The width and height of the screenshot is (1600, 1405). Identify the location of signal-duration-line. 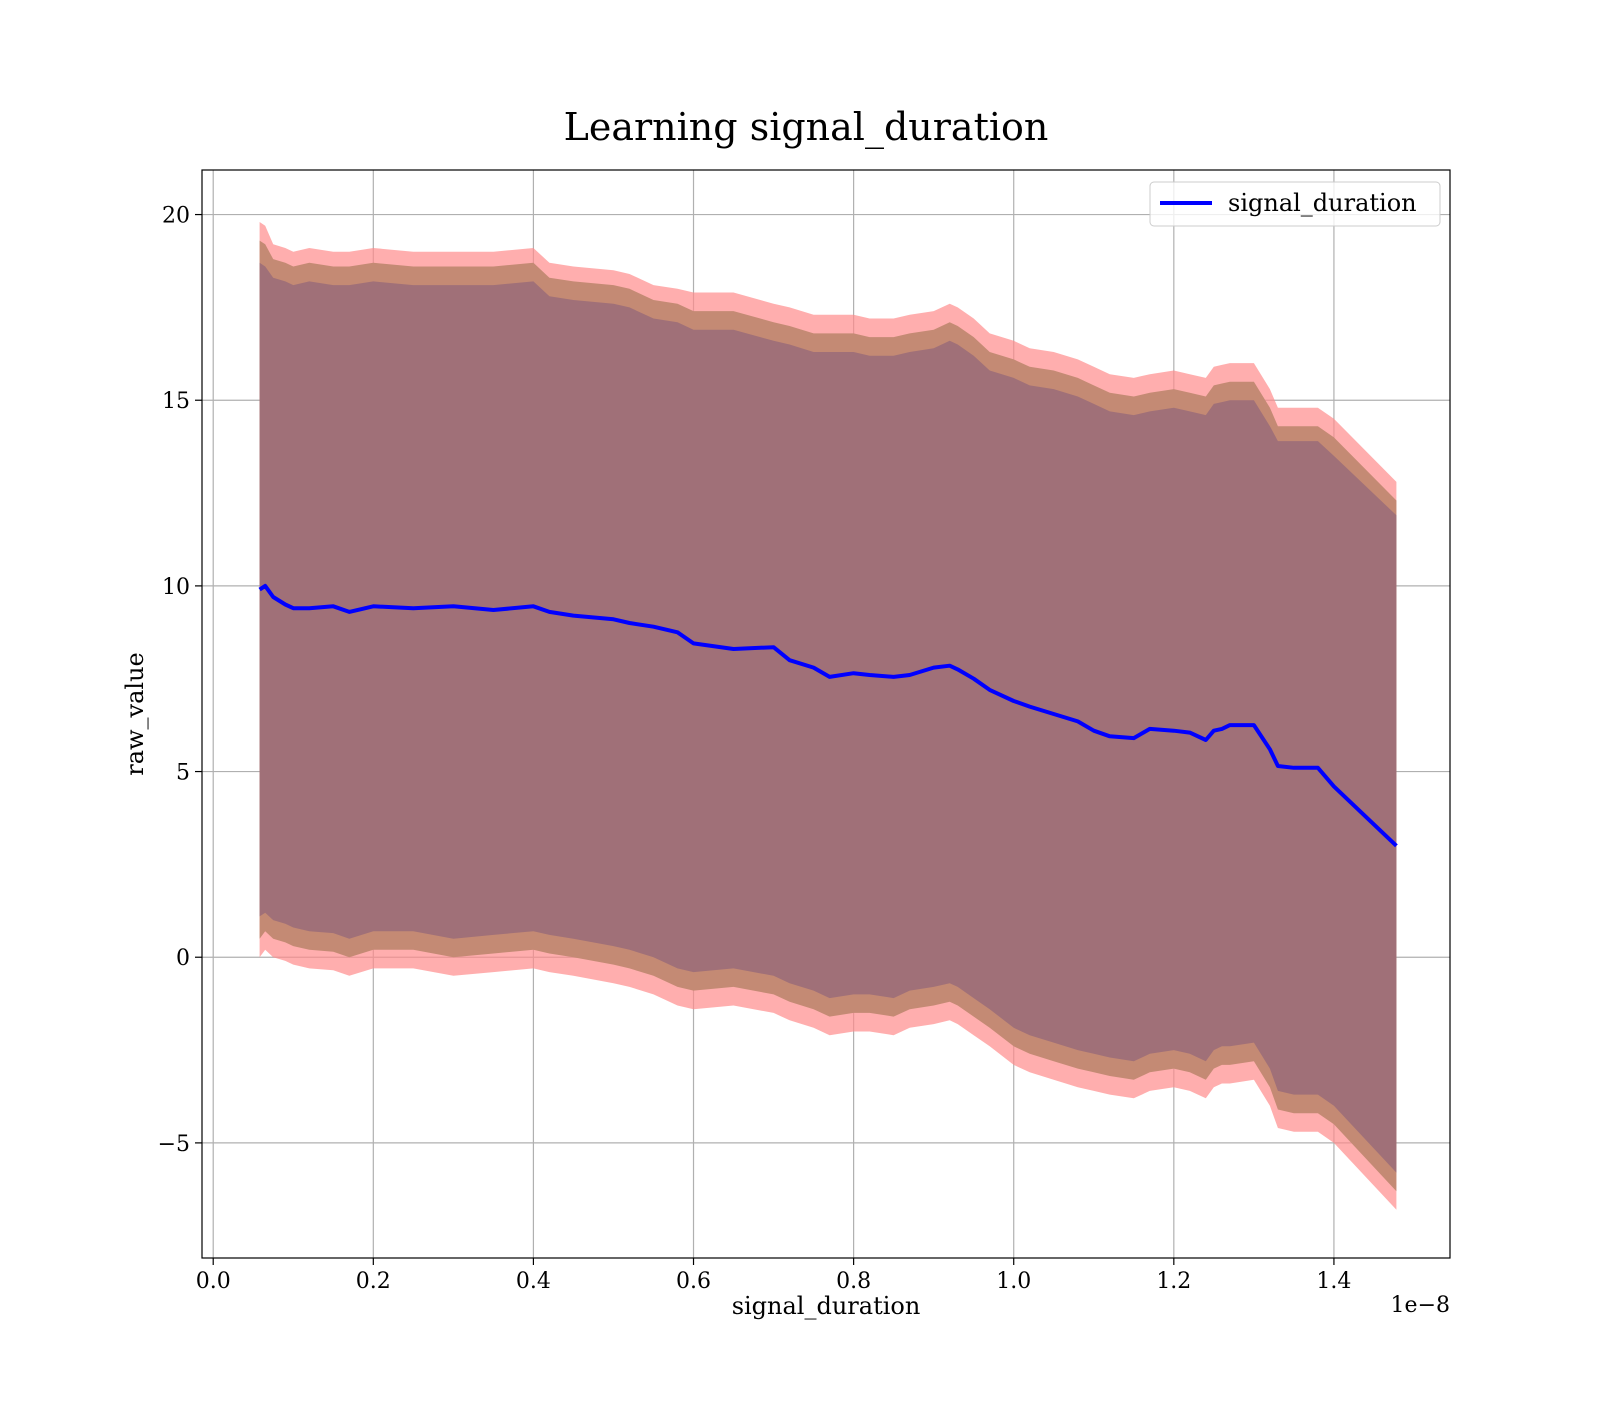
(828, 715).